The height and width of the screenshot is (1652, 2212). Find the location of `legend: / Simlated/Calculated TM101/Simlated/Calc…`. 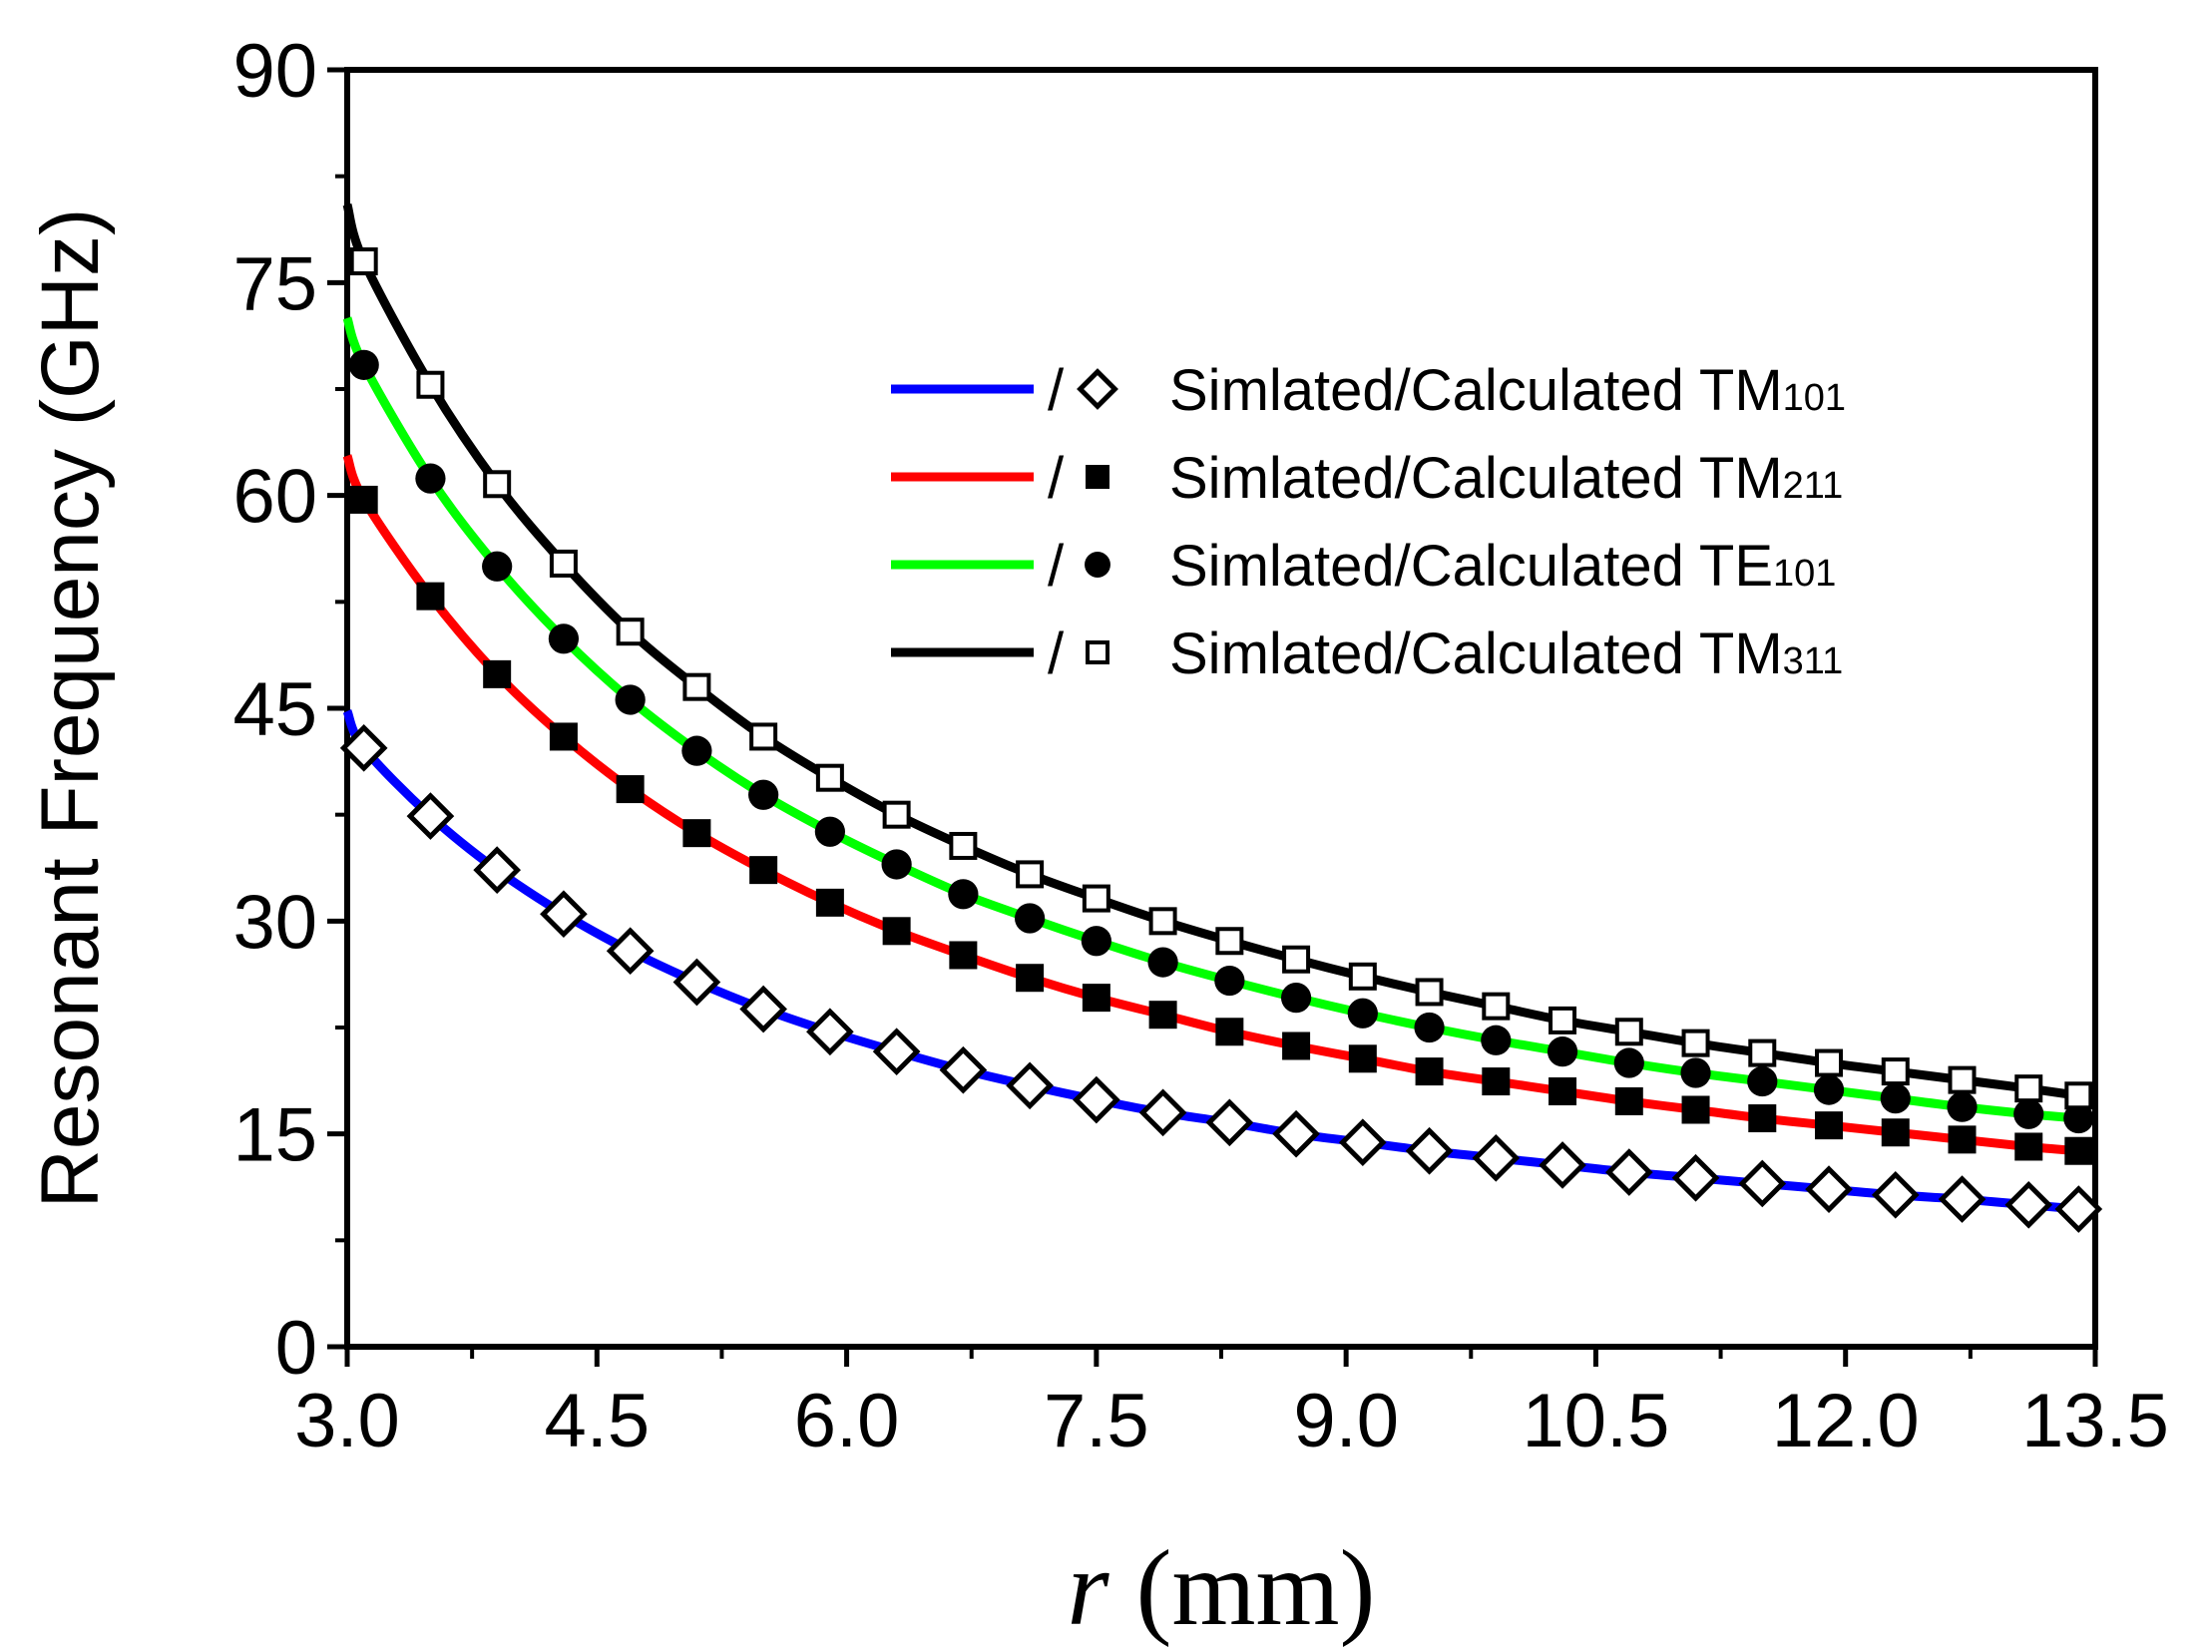

legend: / Simlated/Calculated TM101/Simlated/Calc… is located at coordinates (1368, 522).